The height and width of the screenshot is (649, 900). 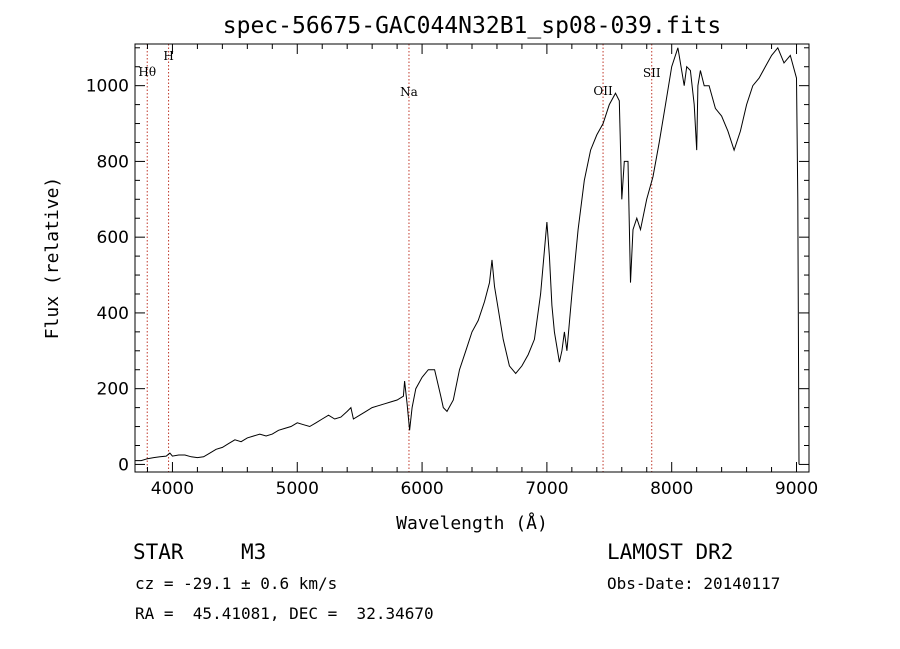 What do you see at coordinates (113, 162) in the screenshot?
I see `y-tick-label: 800` at bounding box center [113, 162].